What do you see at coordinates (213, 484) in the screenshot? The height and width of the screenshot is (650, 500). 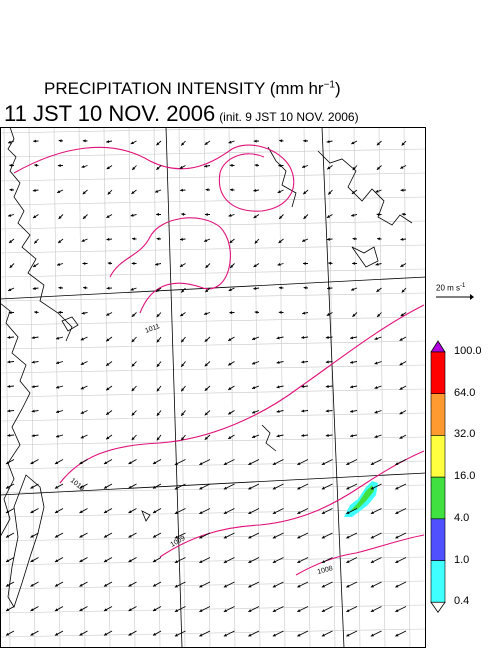 I see `major-grid-line` at bounding box center [213, 484].